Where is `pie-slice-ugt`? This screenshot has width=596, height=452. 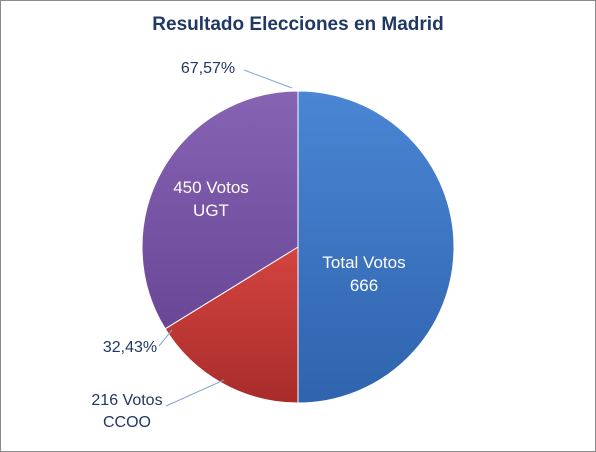
pie-slice-ugt is located at coordinates (220, 210).